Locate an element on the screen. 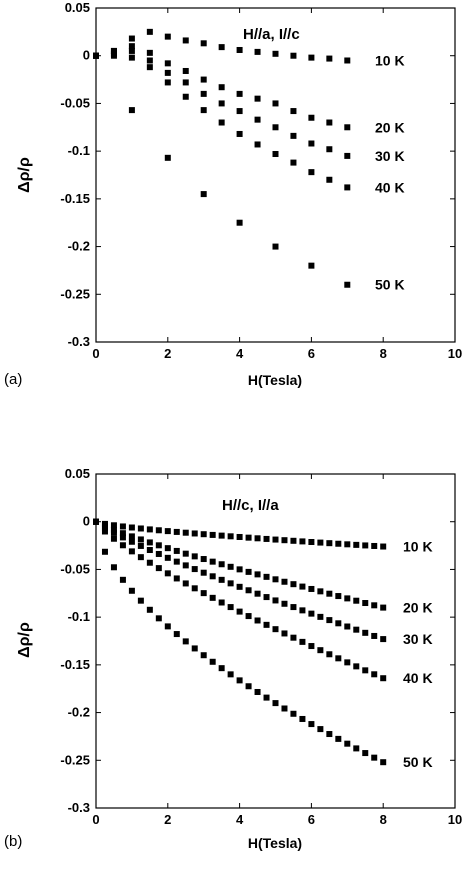  series-label-40k: 40 K is located at coordinates (418, 678).